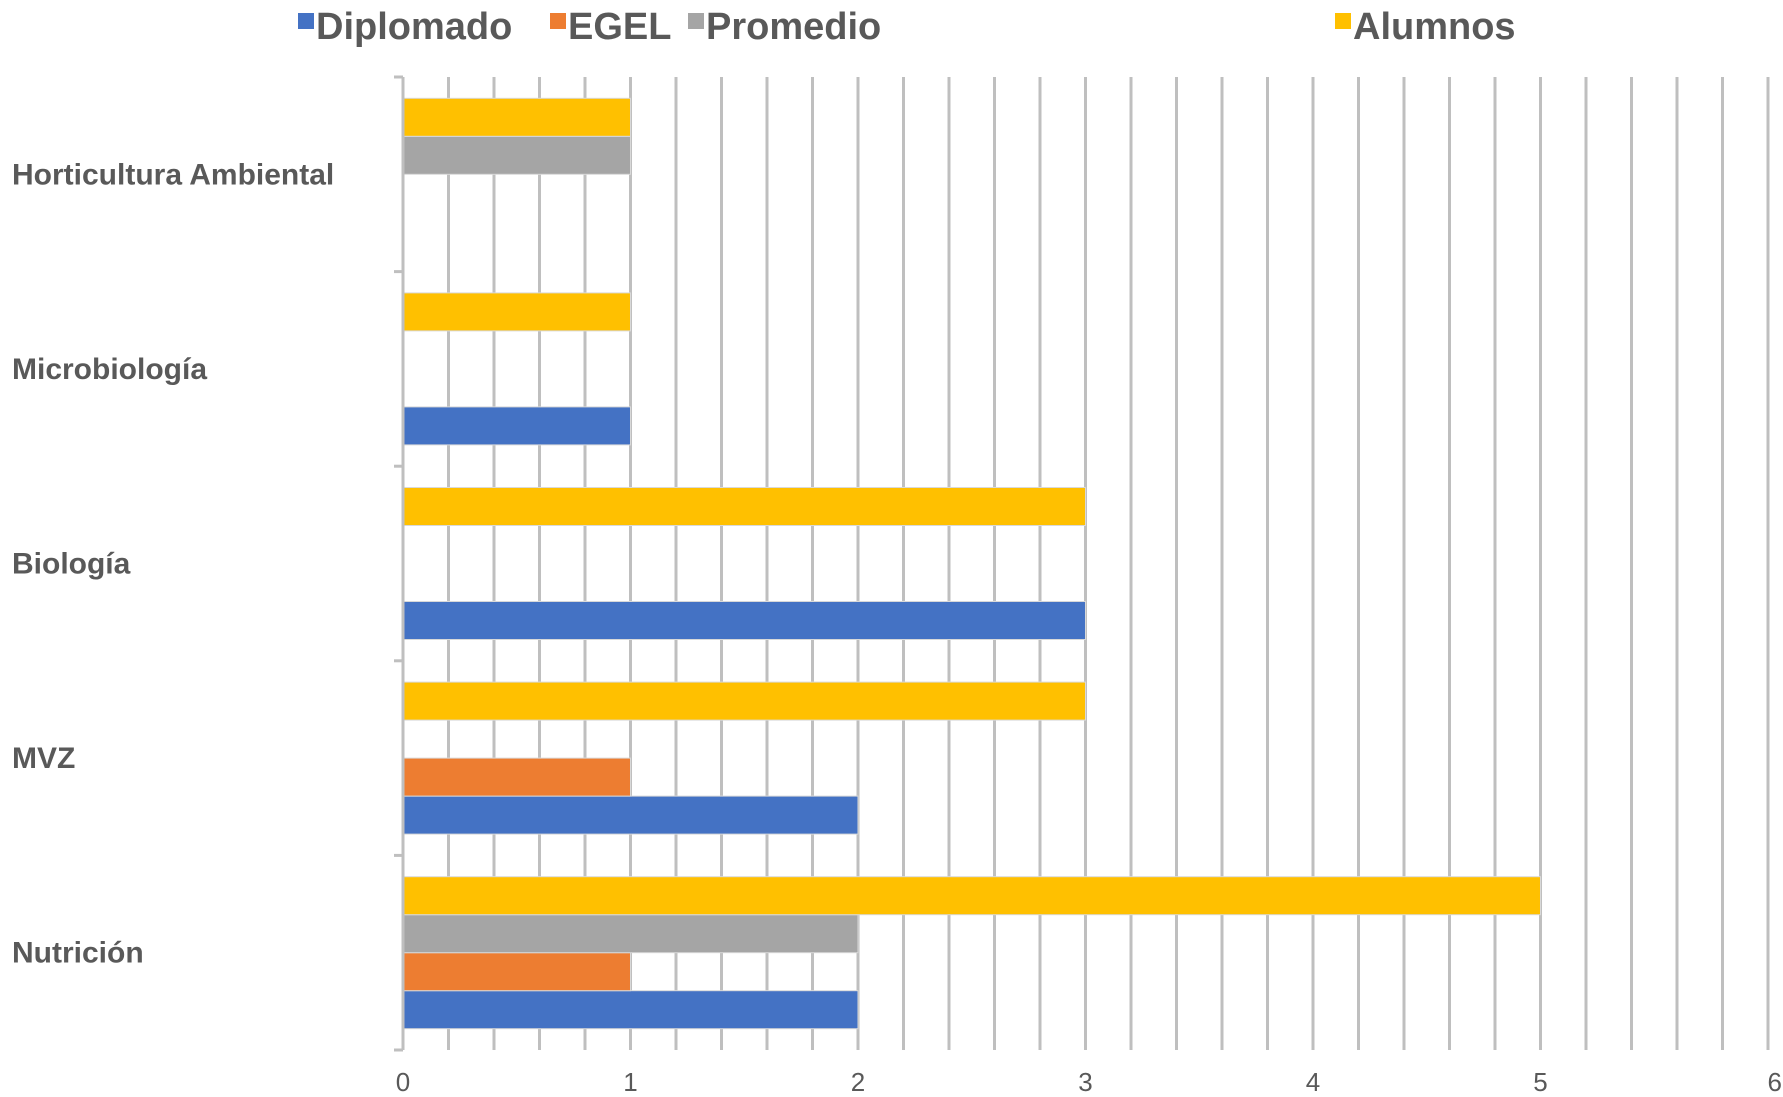 This screenshot has height=1097, width=1783. I want to click on chart-x-tick-labels: 0 1 2 3 4 5 6, so click(1089, 1082).